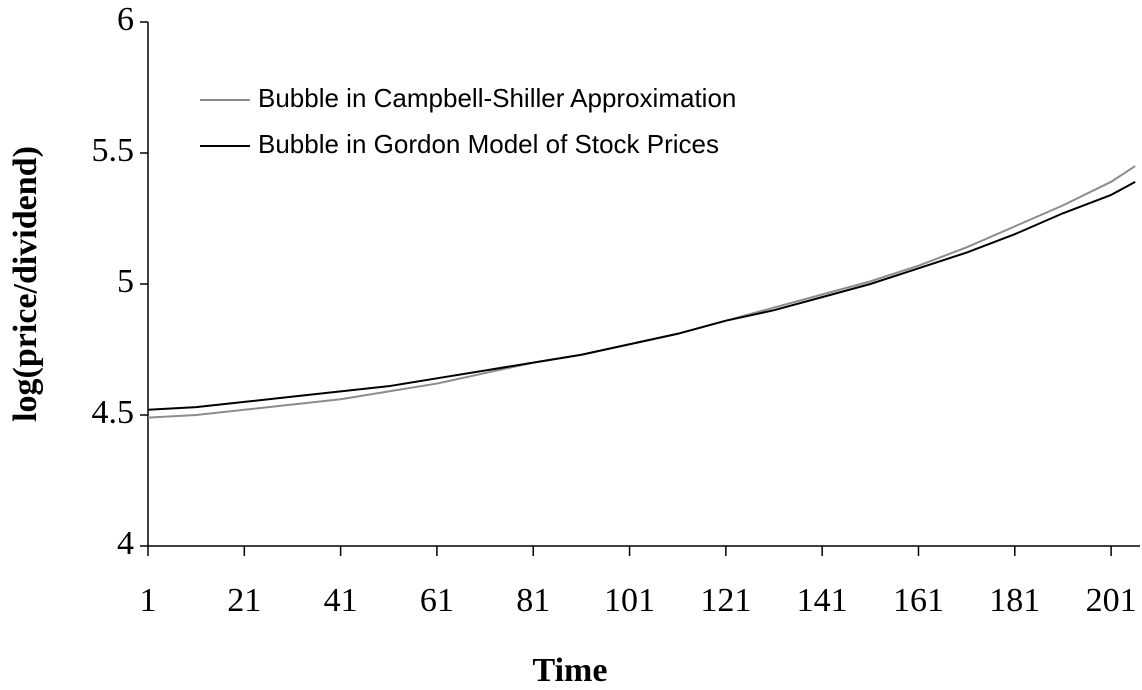  I want to click on y-axis-title: log(price/dividend), so click(25, 284).